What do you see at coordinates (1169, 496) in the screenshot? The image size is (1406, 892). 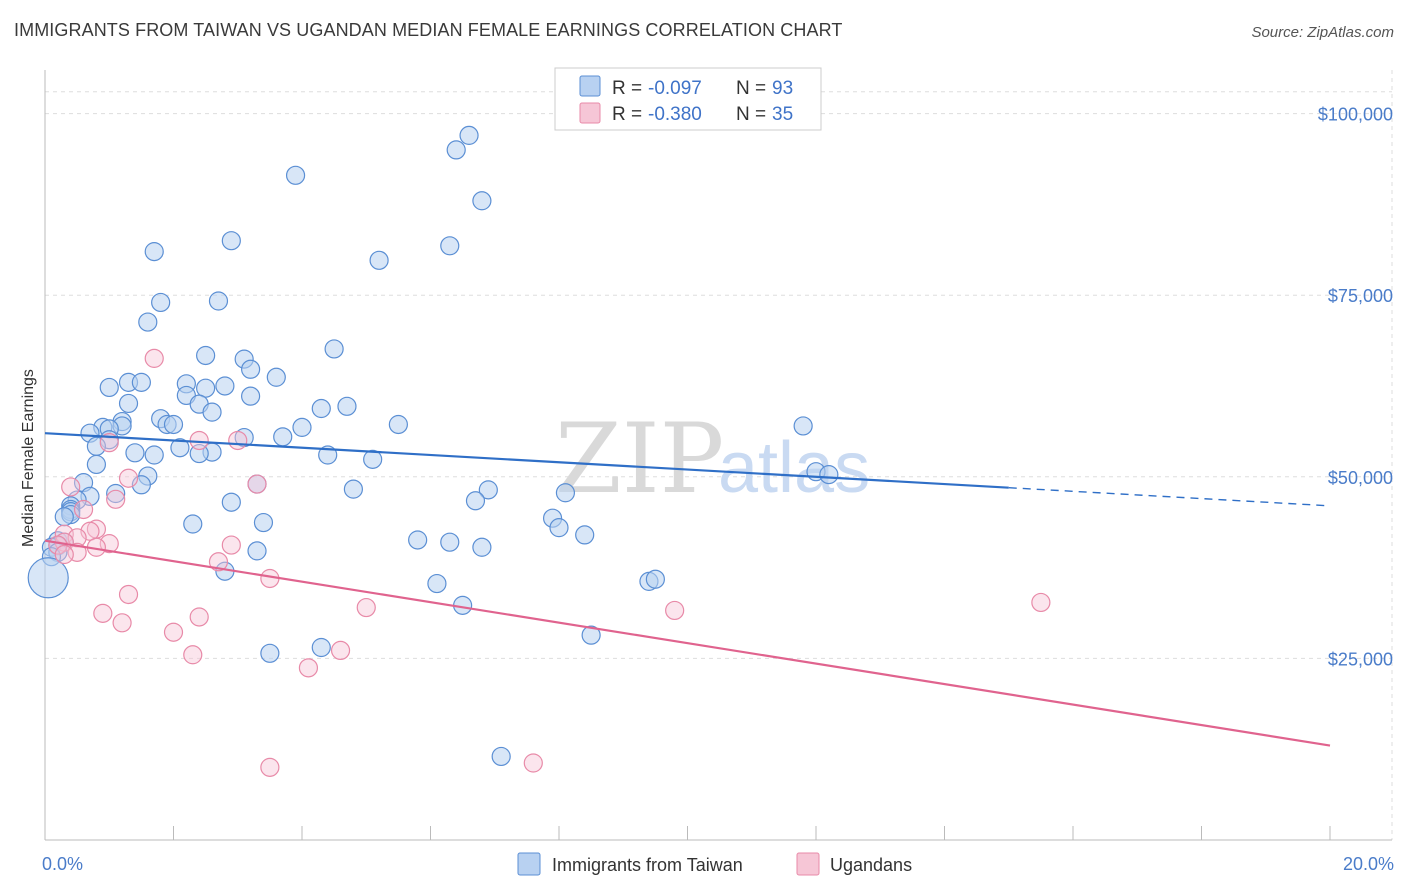 I see `taiwan-trend-extension` at bounding box center [1169, 496].